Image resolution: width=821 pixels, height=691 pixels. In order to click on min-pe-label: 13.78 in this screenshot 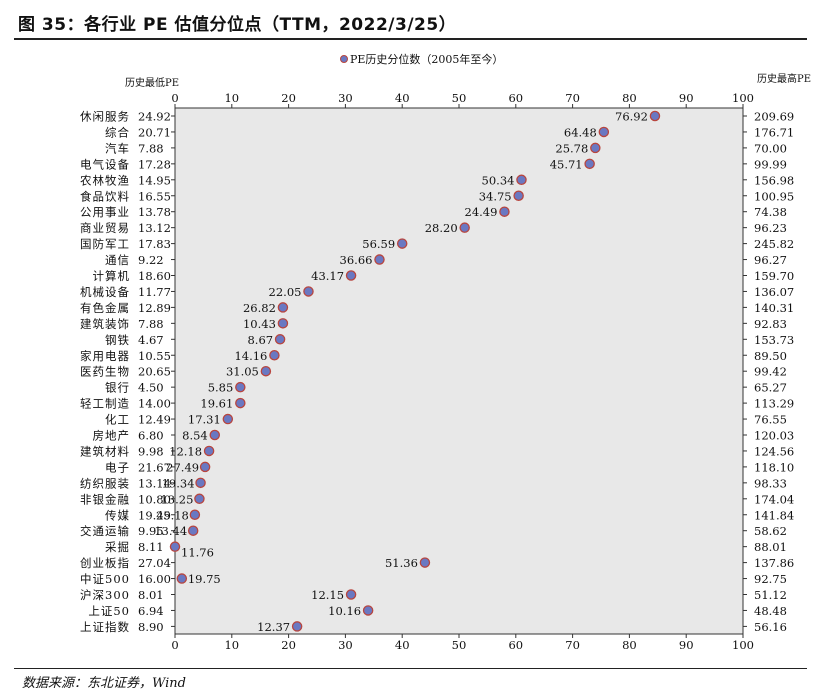, I will do `click(154, 212)`.